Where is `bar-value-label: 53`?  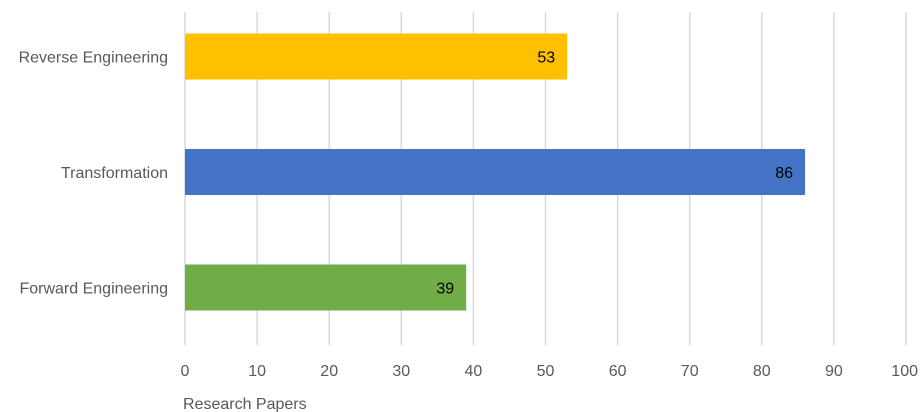
bar-value-label: 53 is located at coordinates (546, 58).